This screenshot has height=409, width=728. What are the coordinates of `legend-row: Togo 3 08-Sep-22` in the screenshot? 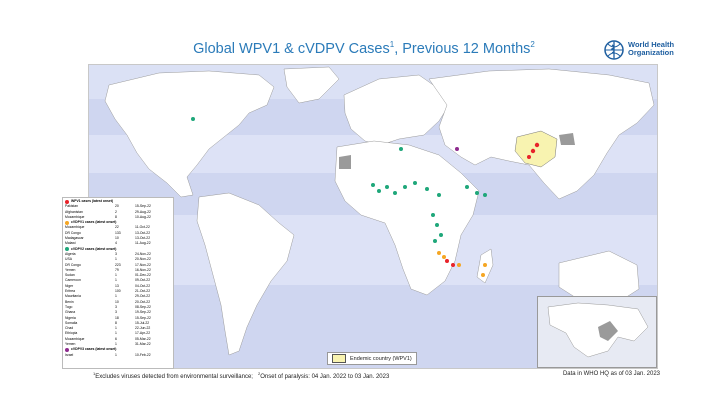 It's located at (108, 306).